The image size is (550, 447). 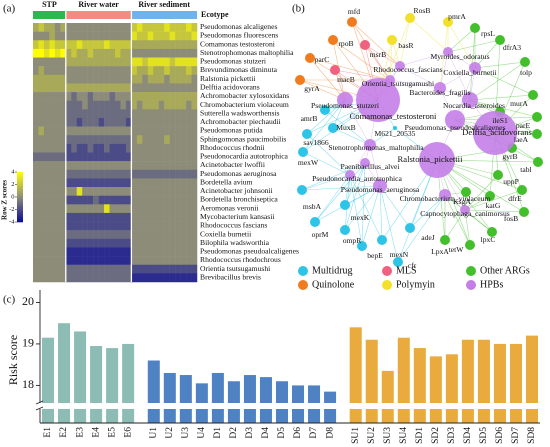 I want to click on row-label: Delftia acidovorans, so click(x=230, y=87).